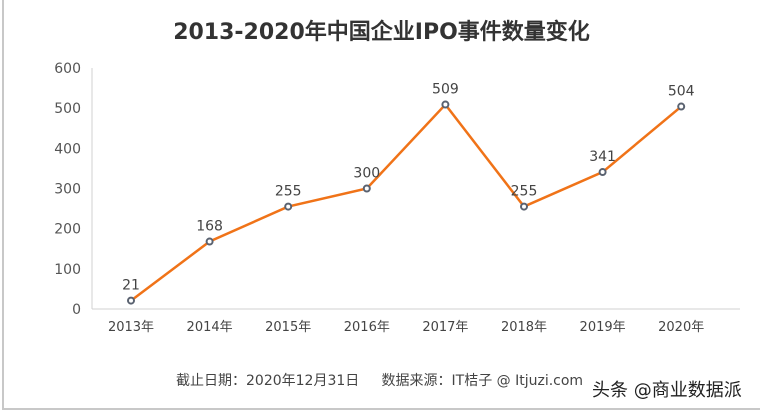  I want to click on y-tick-label: 400, so click(67, 149).